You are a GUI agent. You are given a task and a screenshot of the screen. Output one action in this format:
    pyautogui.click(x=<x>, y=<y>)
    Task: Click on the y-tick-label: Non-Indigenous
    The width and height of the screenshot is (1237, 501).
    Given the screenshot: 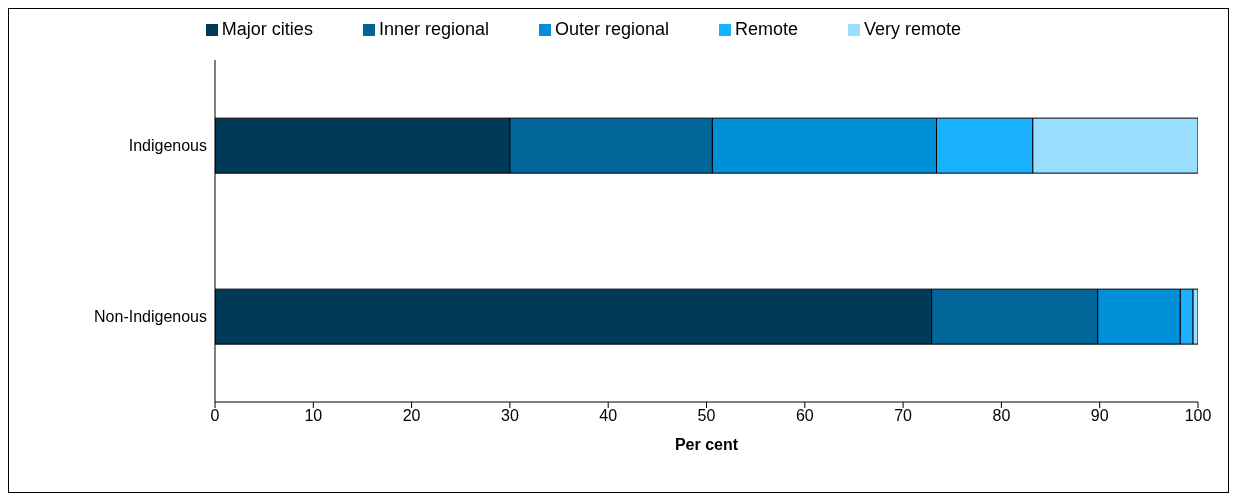 What is the action you would take?
    pyautogui.click(x=150, y=317)
    